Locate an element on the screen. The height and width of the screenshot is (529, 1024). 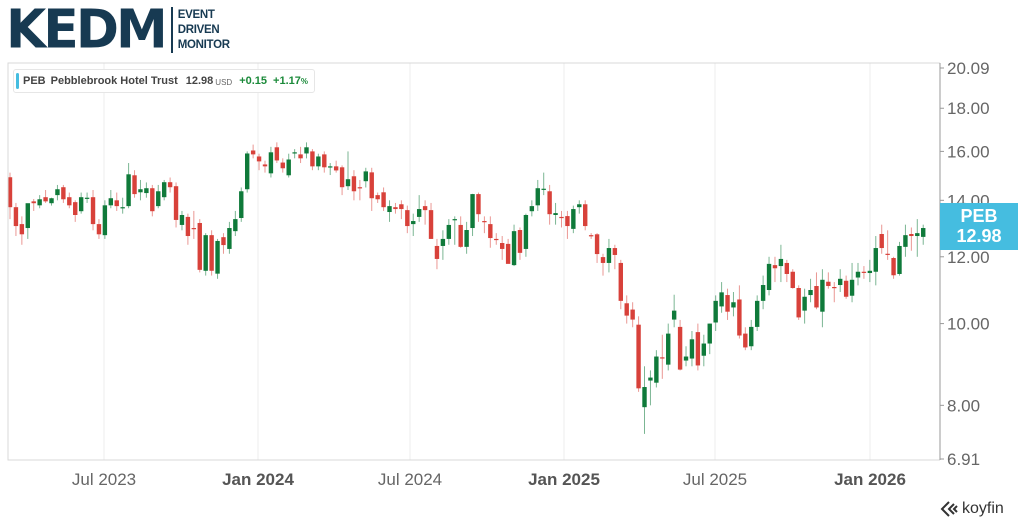
legend-change-pct-value: +1.17 is located at coordinates (287, 81).